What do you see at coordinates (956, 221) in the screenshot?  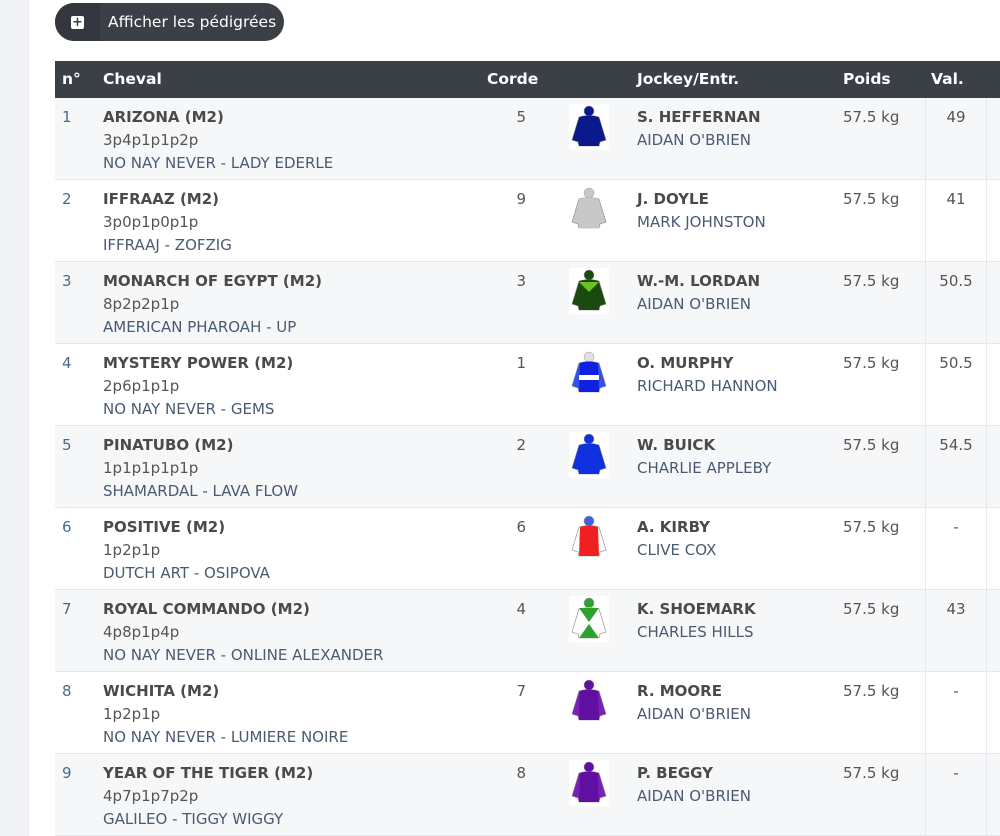 I see `rating-value: 41` at bounding box center [956, 221].